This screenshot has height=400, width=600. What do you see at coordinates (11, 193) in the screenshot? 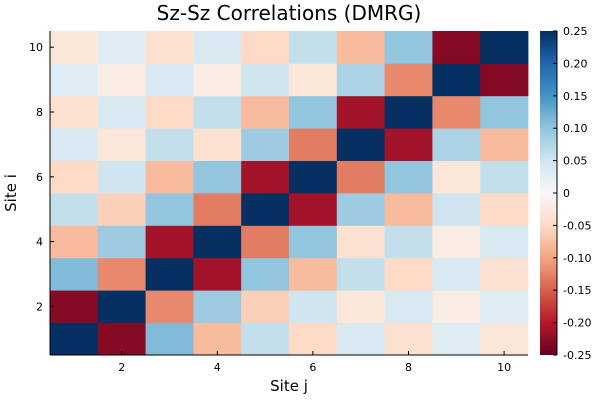
I see `y-axis-label: Site i` at bounding box center [11, 193].